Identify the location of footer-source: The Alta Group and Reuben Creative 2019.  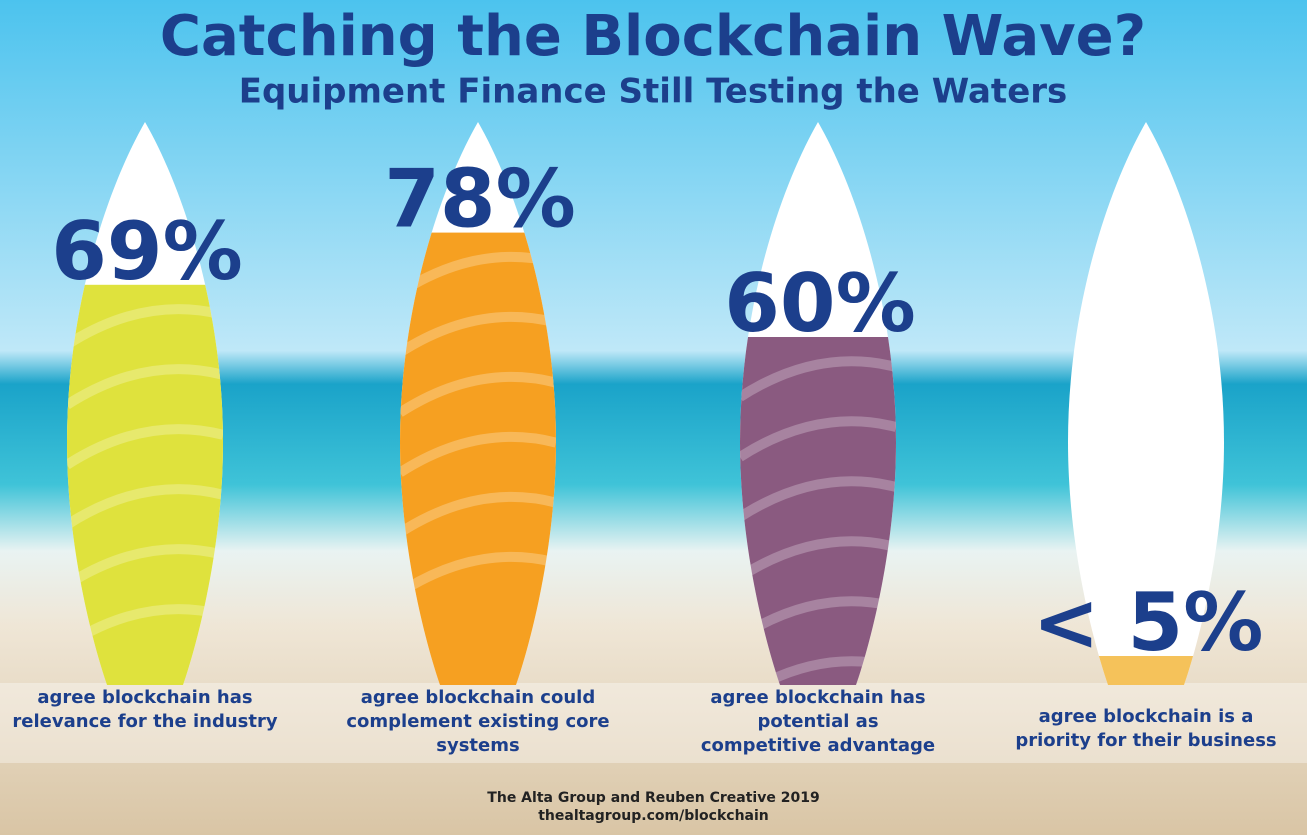
(653, 798).